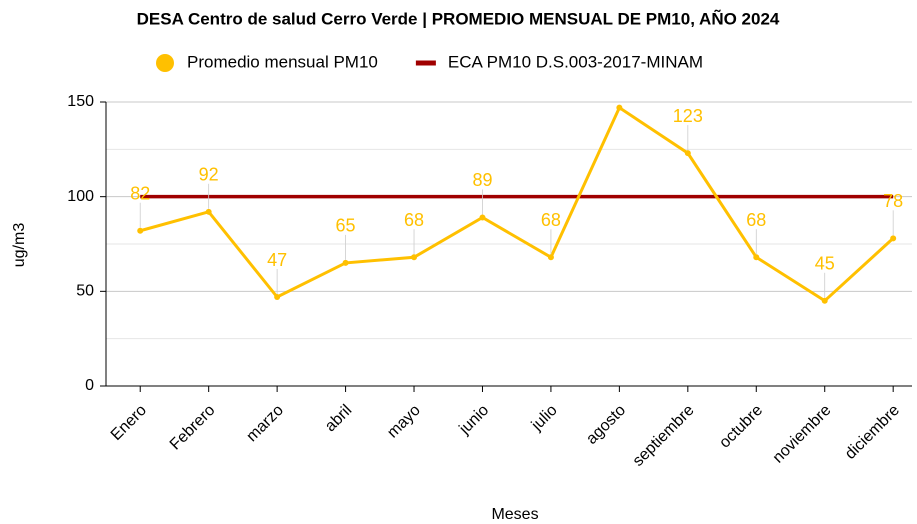  Describe the element at coordinates (80, 101) in the screenshot. I see `y-tick-label: 150` at that location.